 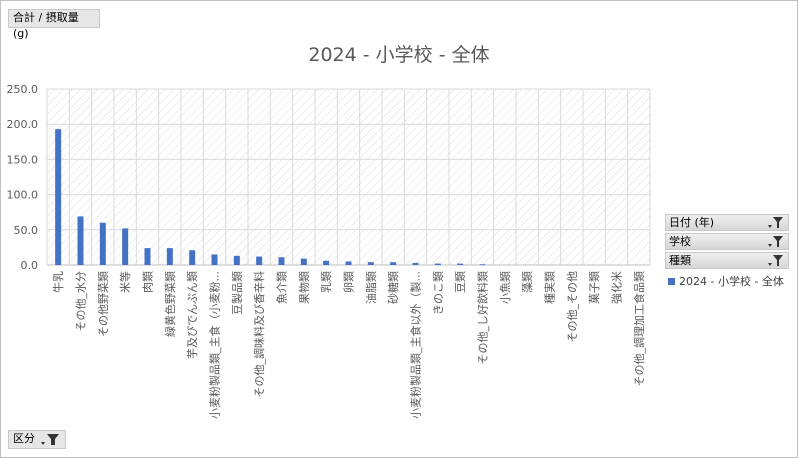 I want to click on x-tick-label: その他_水分, so click(x=81, y=301).